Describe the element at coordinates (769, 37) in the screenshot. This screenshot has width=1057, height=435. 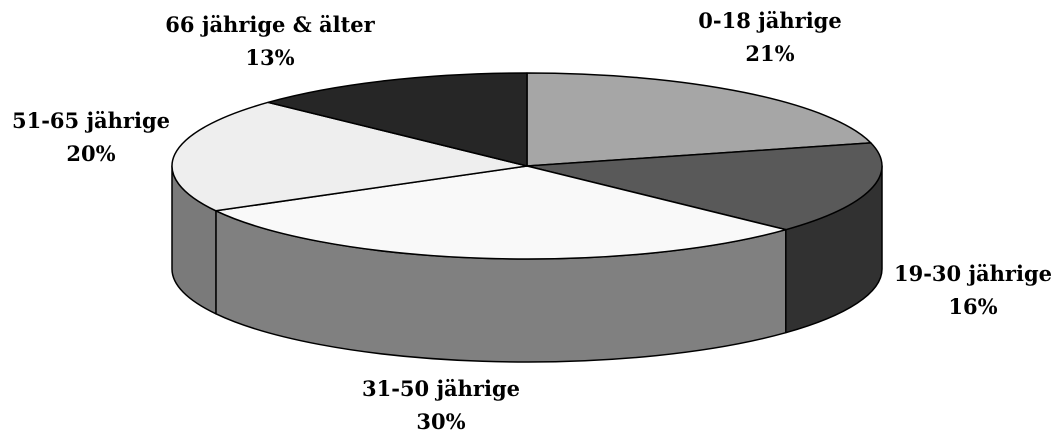
I see `slice-label-0-18: 0-18 jährige 21%` at that location.